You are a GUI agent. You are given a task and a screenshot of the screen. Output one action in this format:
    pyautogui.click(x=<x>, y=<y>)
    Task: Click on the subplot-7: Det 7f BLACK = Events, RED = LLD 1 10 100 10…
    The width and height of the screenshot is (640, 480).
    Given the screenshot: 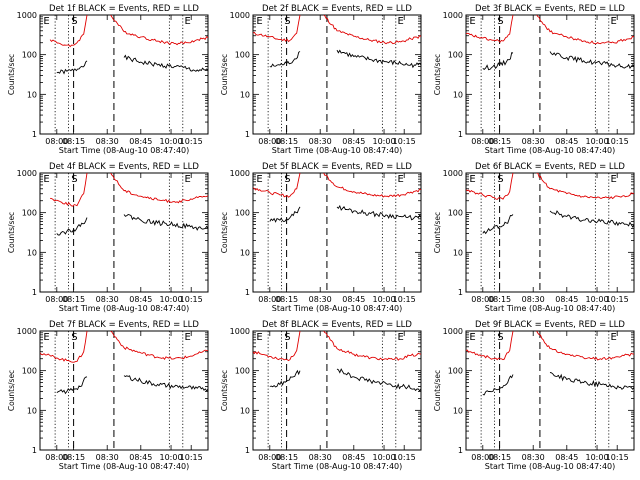 What is the action you would take?
    pyautogui.click(x=108, y=395)
    